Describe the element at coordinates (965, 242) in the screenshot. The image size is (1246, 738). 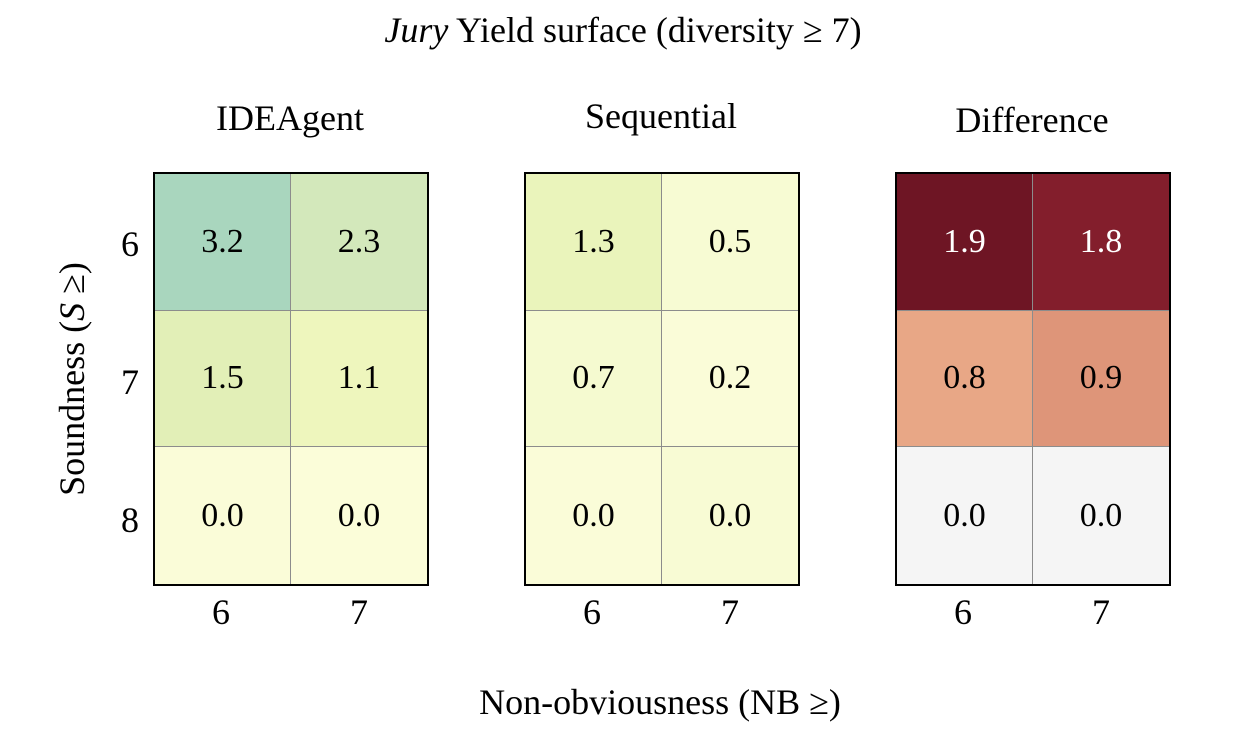
I see `heatmap-cell: 1.9` at that location.